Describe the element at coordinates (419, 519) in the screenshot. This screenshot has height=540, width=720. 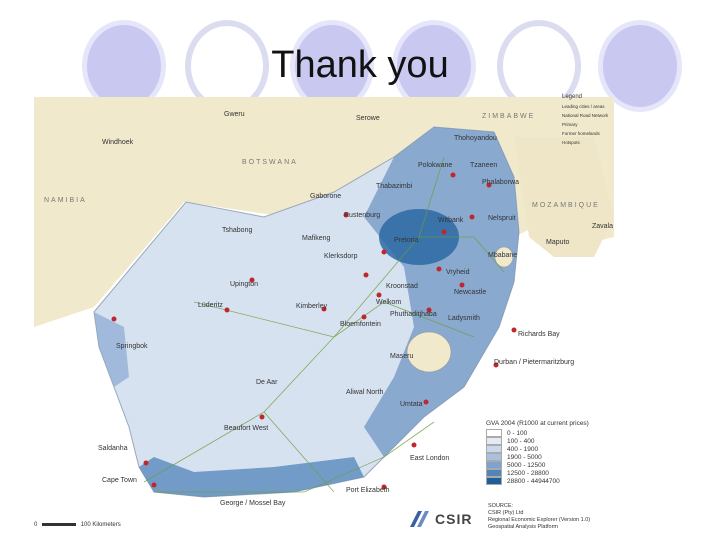
I see `csir-logo-icon` at that location.